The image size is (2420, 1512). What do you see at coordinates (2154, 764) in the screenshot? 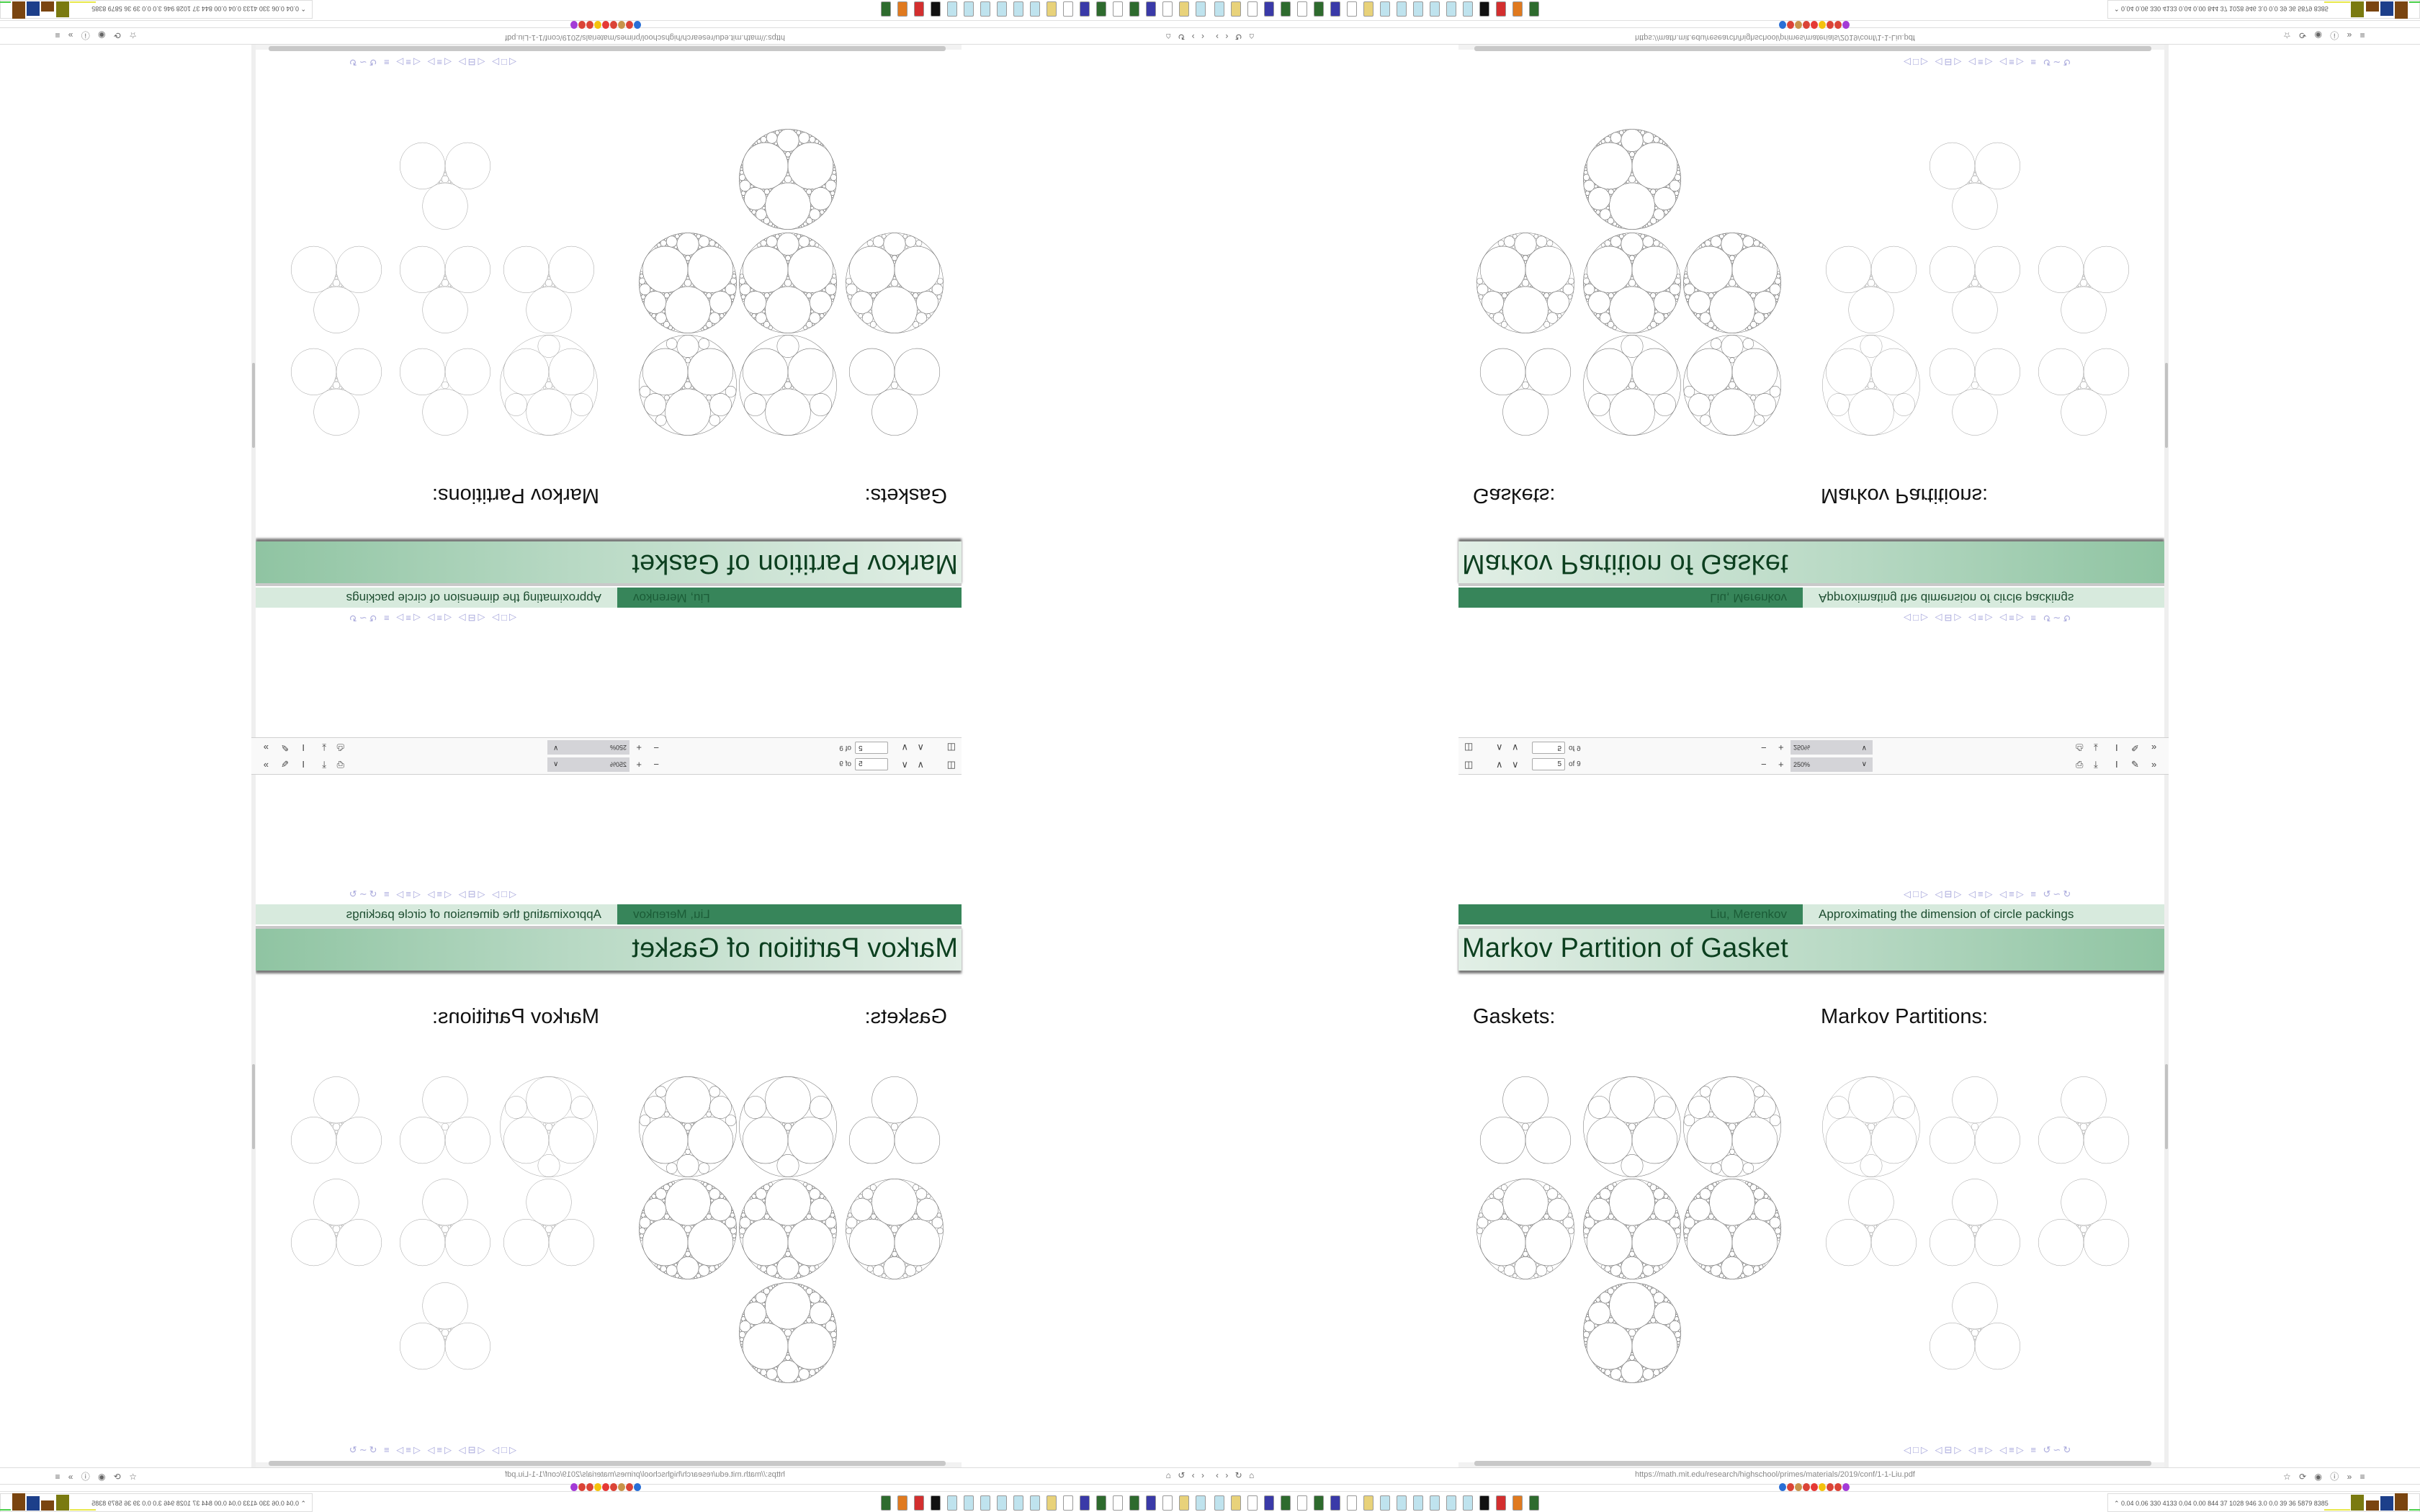
I see `more-tools-button: »` at bounding box center [2154, 764].